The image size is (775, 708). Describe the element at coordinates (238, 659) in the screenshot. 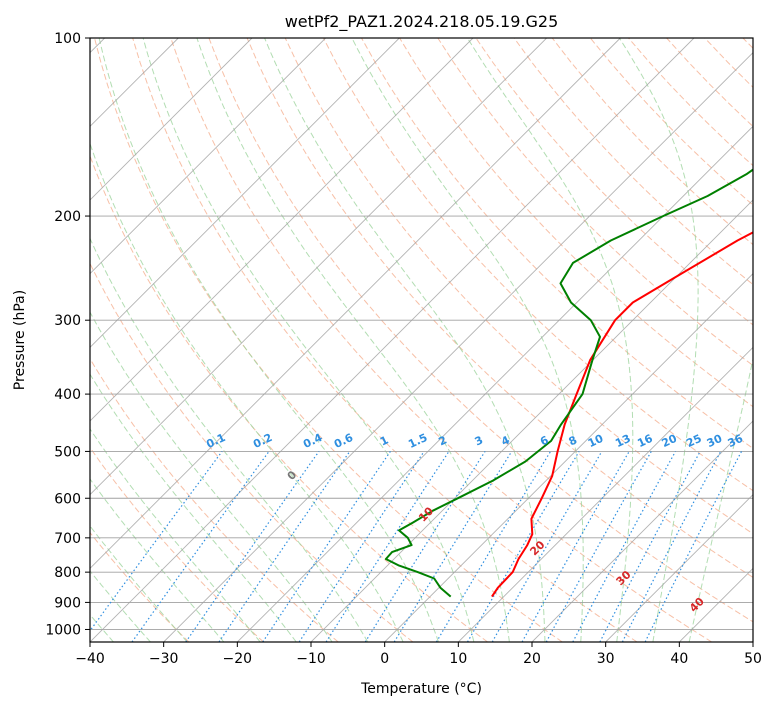

I see `x-tick-label: −20` at that location.